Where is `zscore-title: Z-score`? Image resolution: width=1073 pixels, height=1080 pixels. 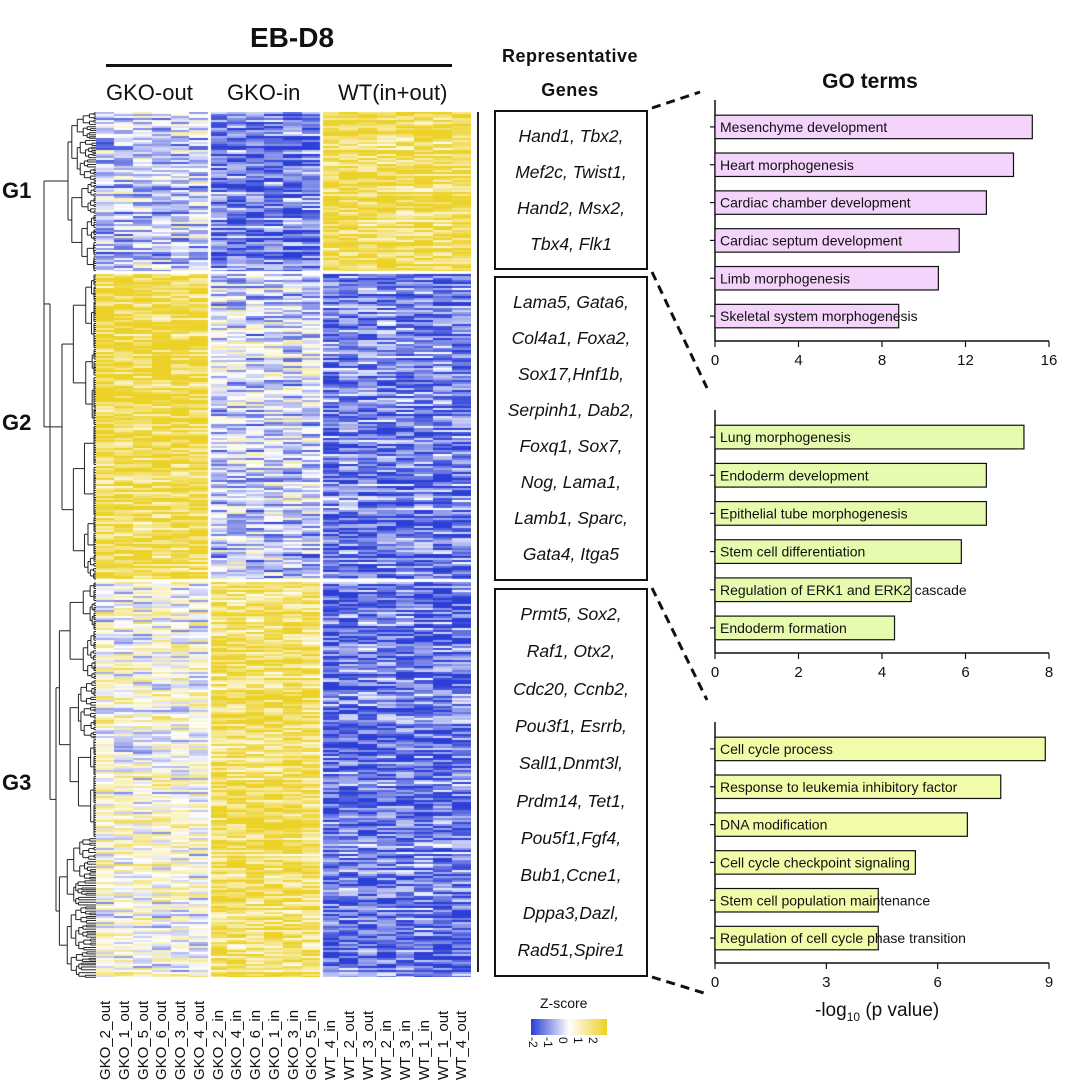
zscore-title: Z-score is located at coordinates (564, 1003).